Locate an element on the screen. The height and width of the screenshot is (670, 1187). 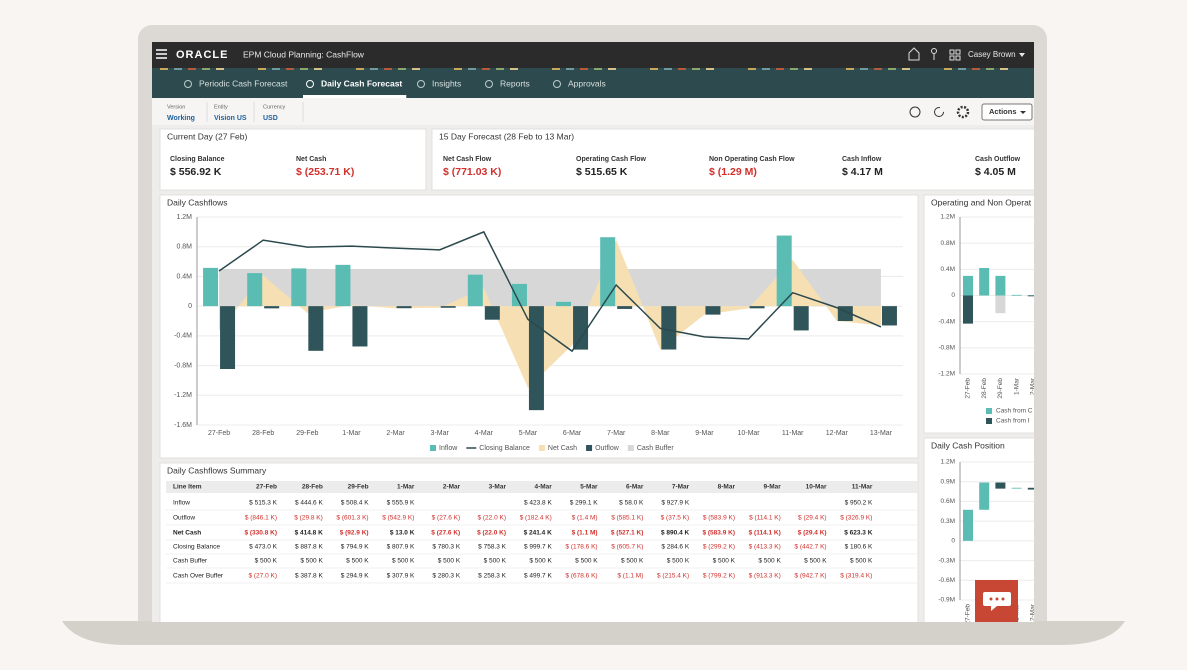
card is located at coordinates (732, 159).